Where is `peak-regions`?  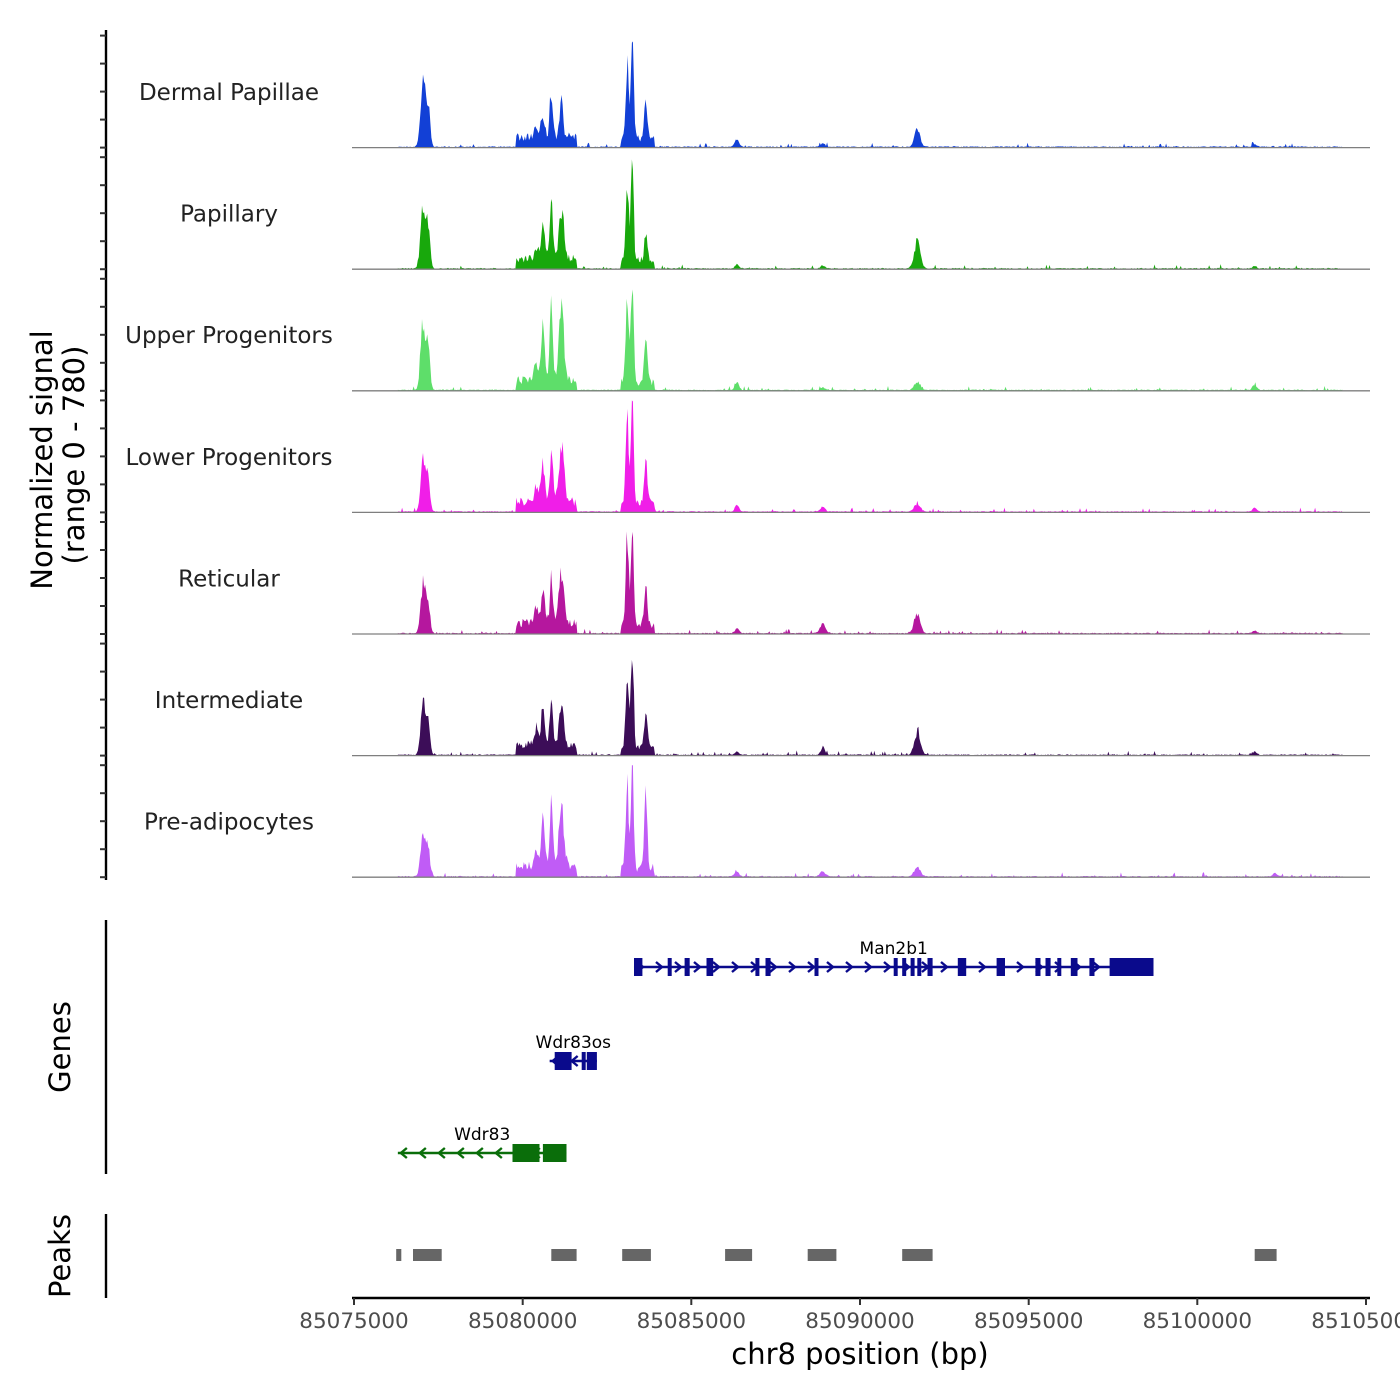 peak-regions is located at coordinates (836, 1255).